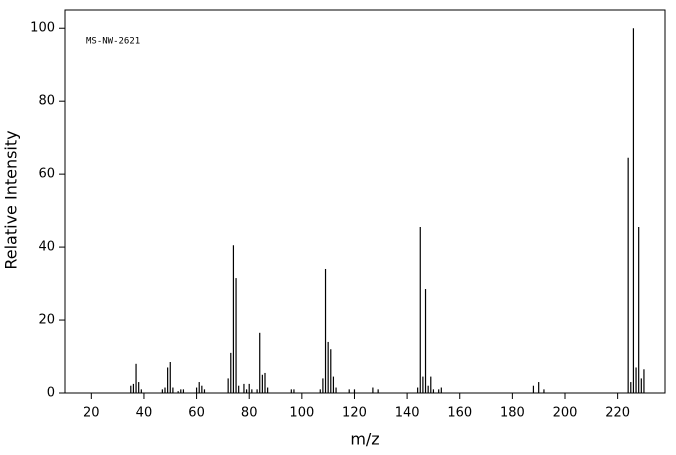 The image size is (676, 455). I want to click on y-tick-label: 80, so click(46, 101).